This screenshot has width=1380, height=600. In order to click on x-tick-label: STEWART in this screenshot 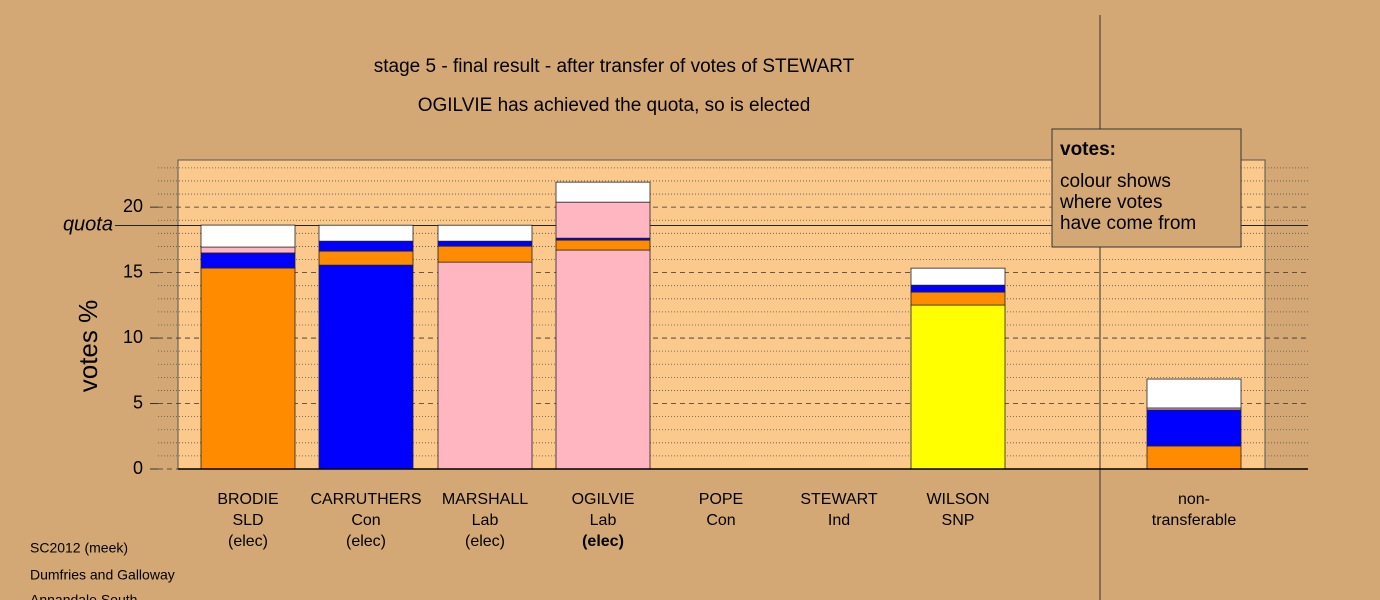, I will do `click(839, 499)`.